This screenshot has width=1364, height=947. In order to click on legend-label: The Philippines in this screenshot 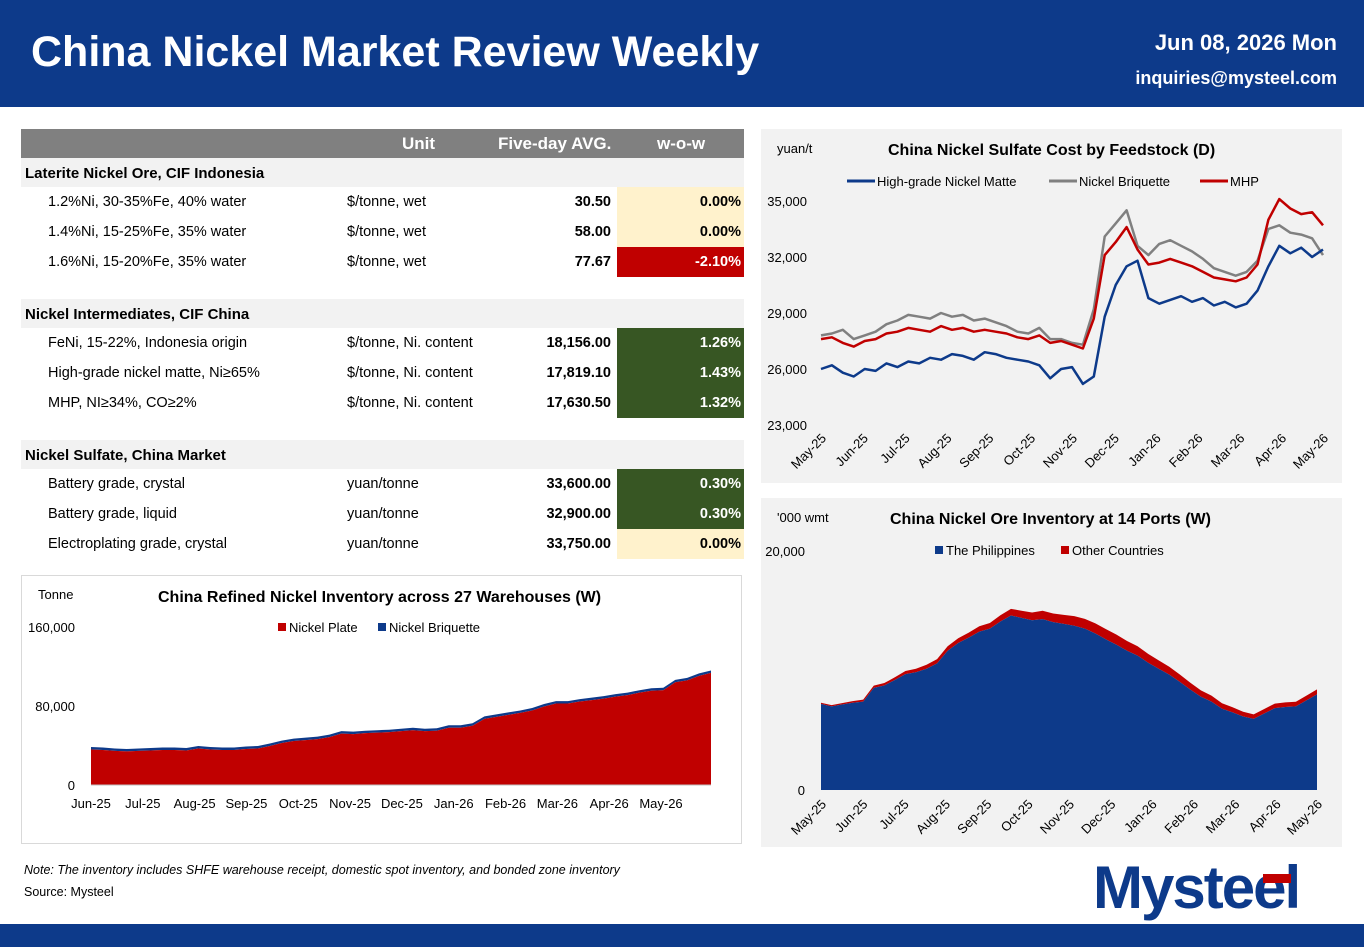, I will do `click(990, 550)`.